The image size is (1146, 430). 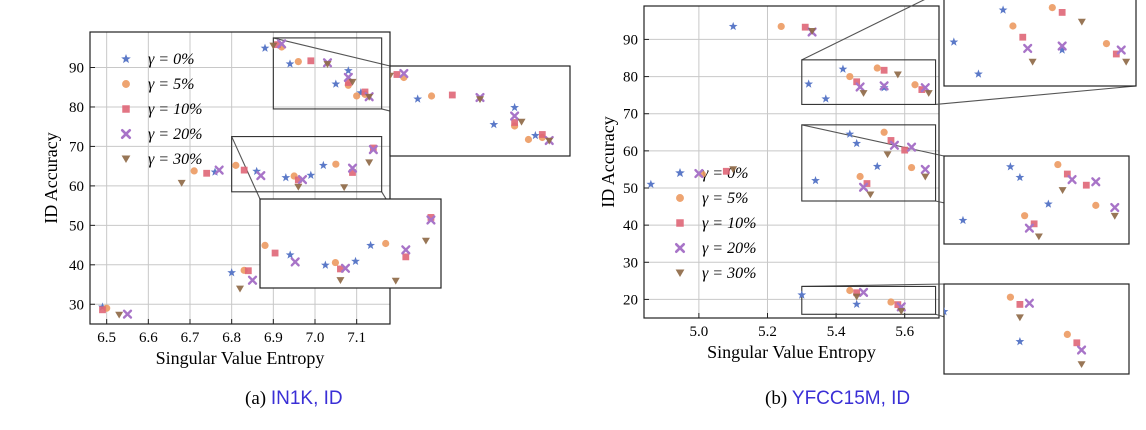 I want to click on xtick-label: 7.0, so click(x=315, y=338).